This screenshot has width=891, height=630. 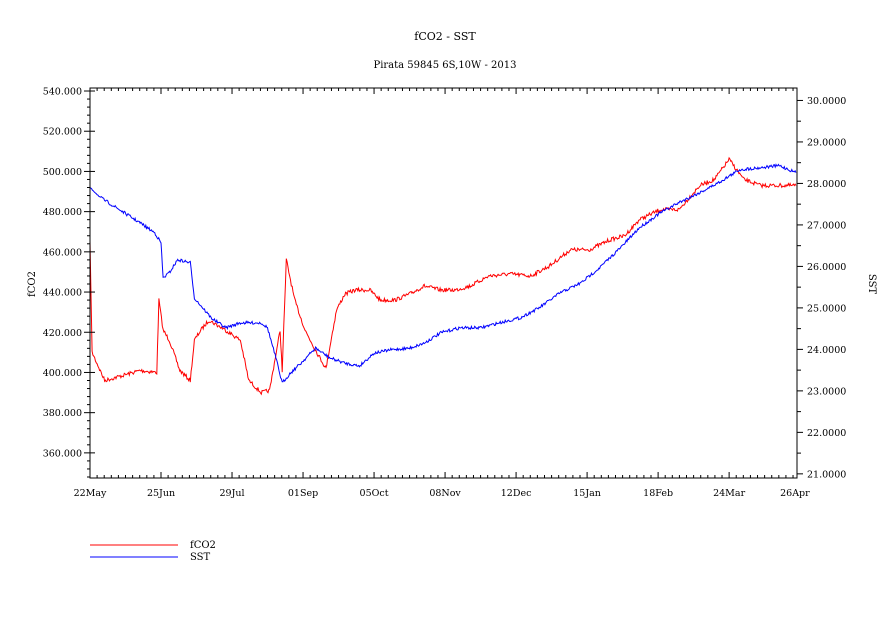 I want to click on x-tick-label: 18Feb, so click(x=658, y=493).